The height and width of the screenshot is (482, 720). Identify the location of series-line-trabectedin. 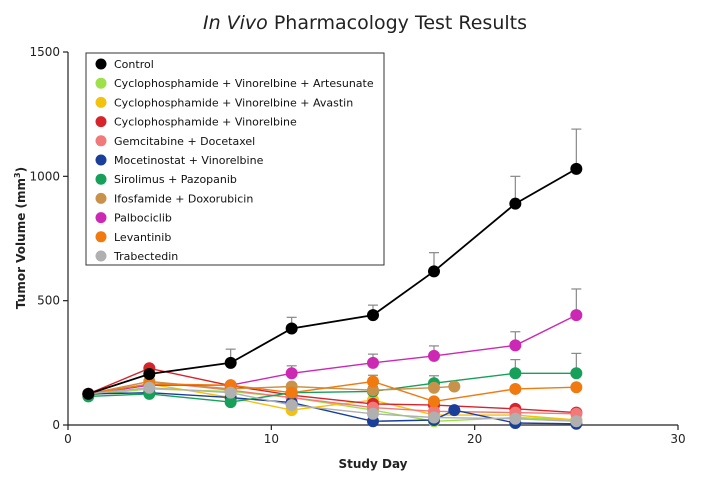
(332, 404).